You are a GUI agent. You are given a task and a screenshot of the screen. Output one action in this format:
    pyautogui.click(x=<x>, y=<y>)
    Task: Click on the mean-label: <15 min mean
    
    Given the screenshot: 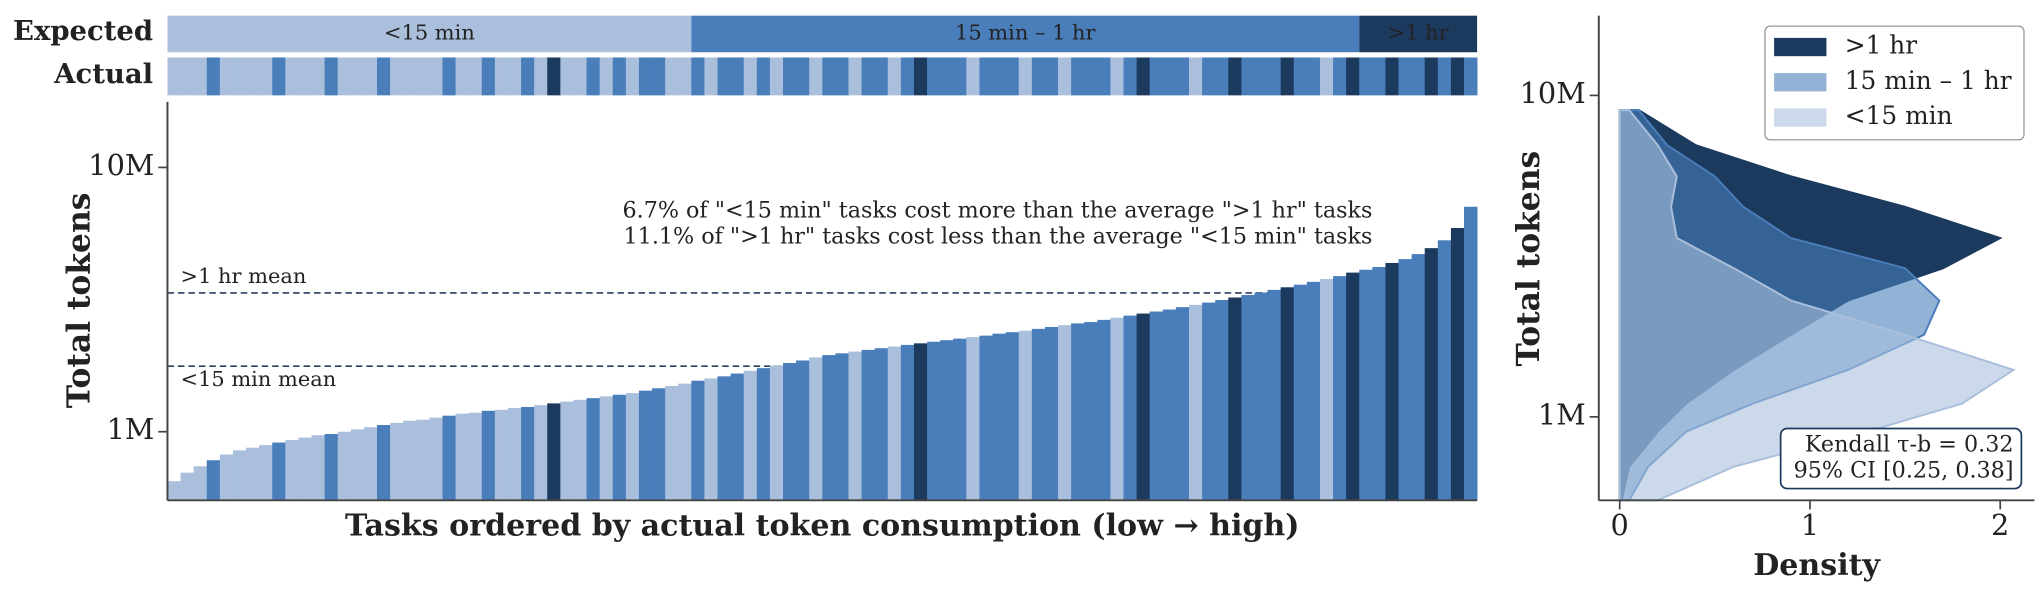 What is the action you would take?
    pyautogui.click(x=259, y=379)
    